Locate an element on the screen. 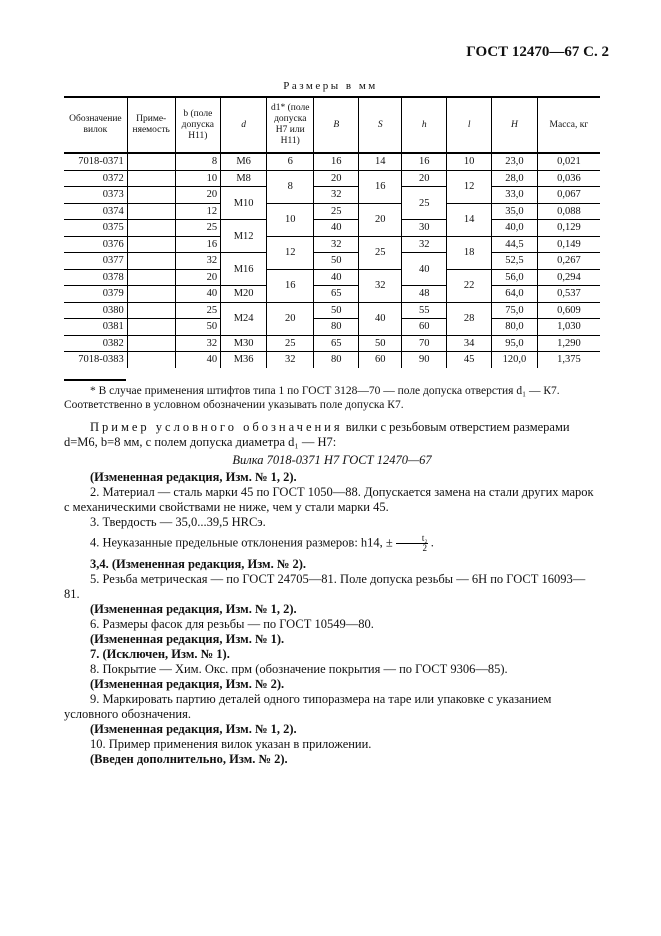  column-header: d is located at coordinates (243, 125).